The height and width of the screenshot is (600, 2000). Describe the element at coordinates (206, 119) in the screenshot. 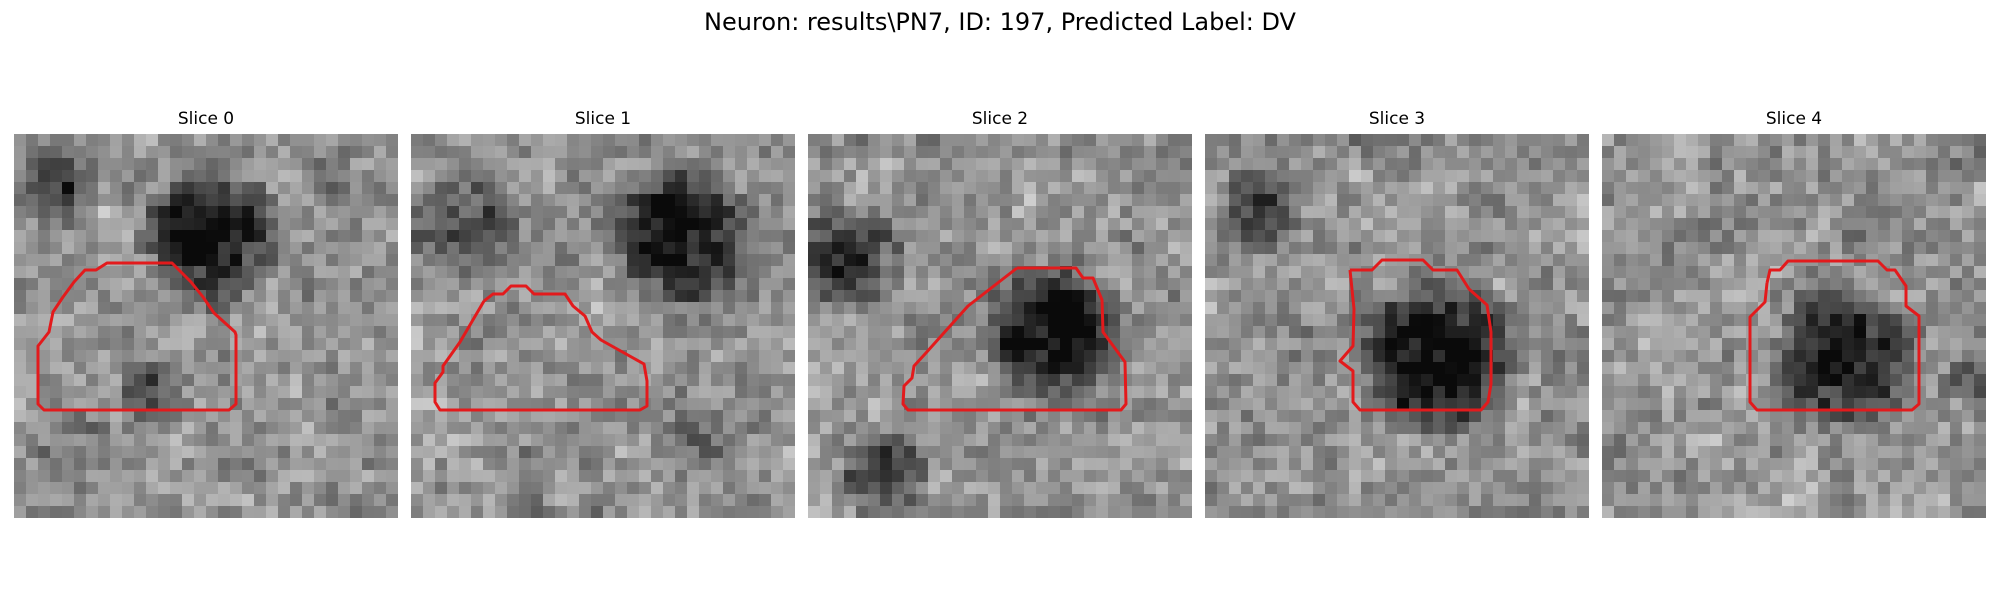

I see `slice-title-0: Slice 0` at that location.